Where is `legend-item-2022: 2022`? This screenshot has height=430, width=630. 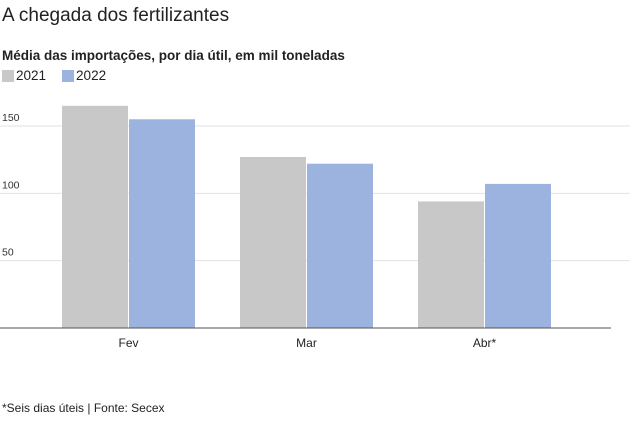 legend-item-2022: 2022 is located at coordinates (84, 75).